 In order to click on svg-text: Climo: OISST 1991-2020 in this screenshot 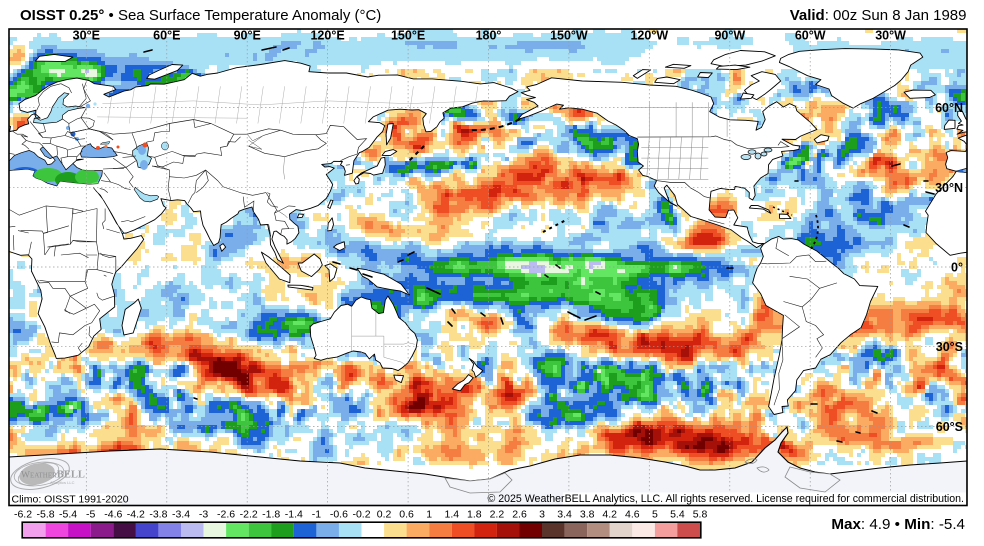, I will do `click(70, 500)`.